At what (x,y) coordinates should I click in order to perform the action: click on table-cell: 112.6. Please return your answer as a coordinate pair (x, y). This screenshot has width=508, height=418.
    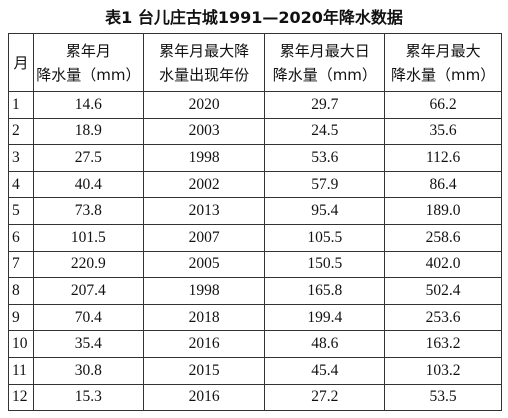
    Looking at the image, I should click on (443, 158).